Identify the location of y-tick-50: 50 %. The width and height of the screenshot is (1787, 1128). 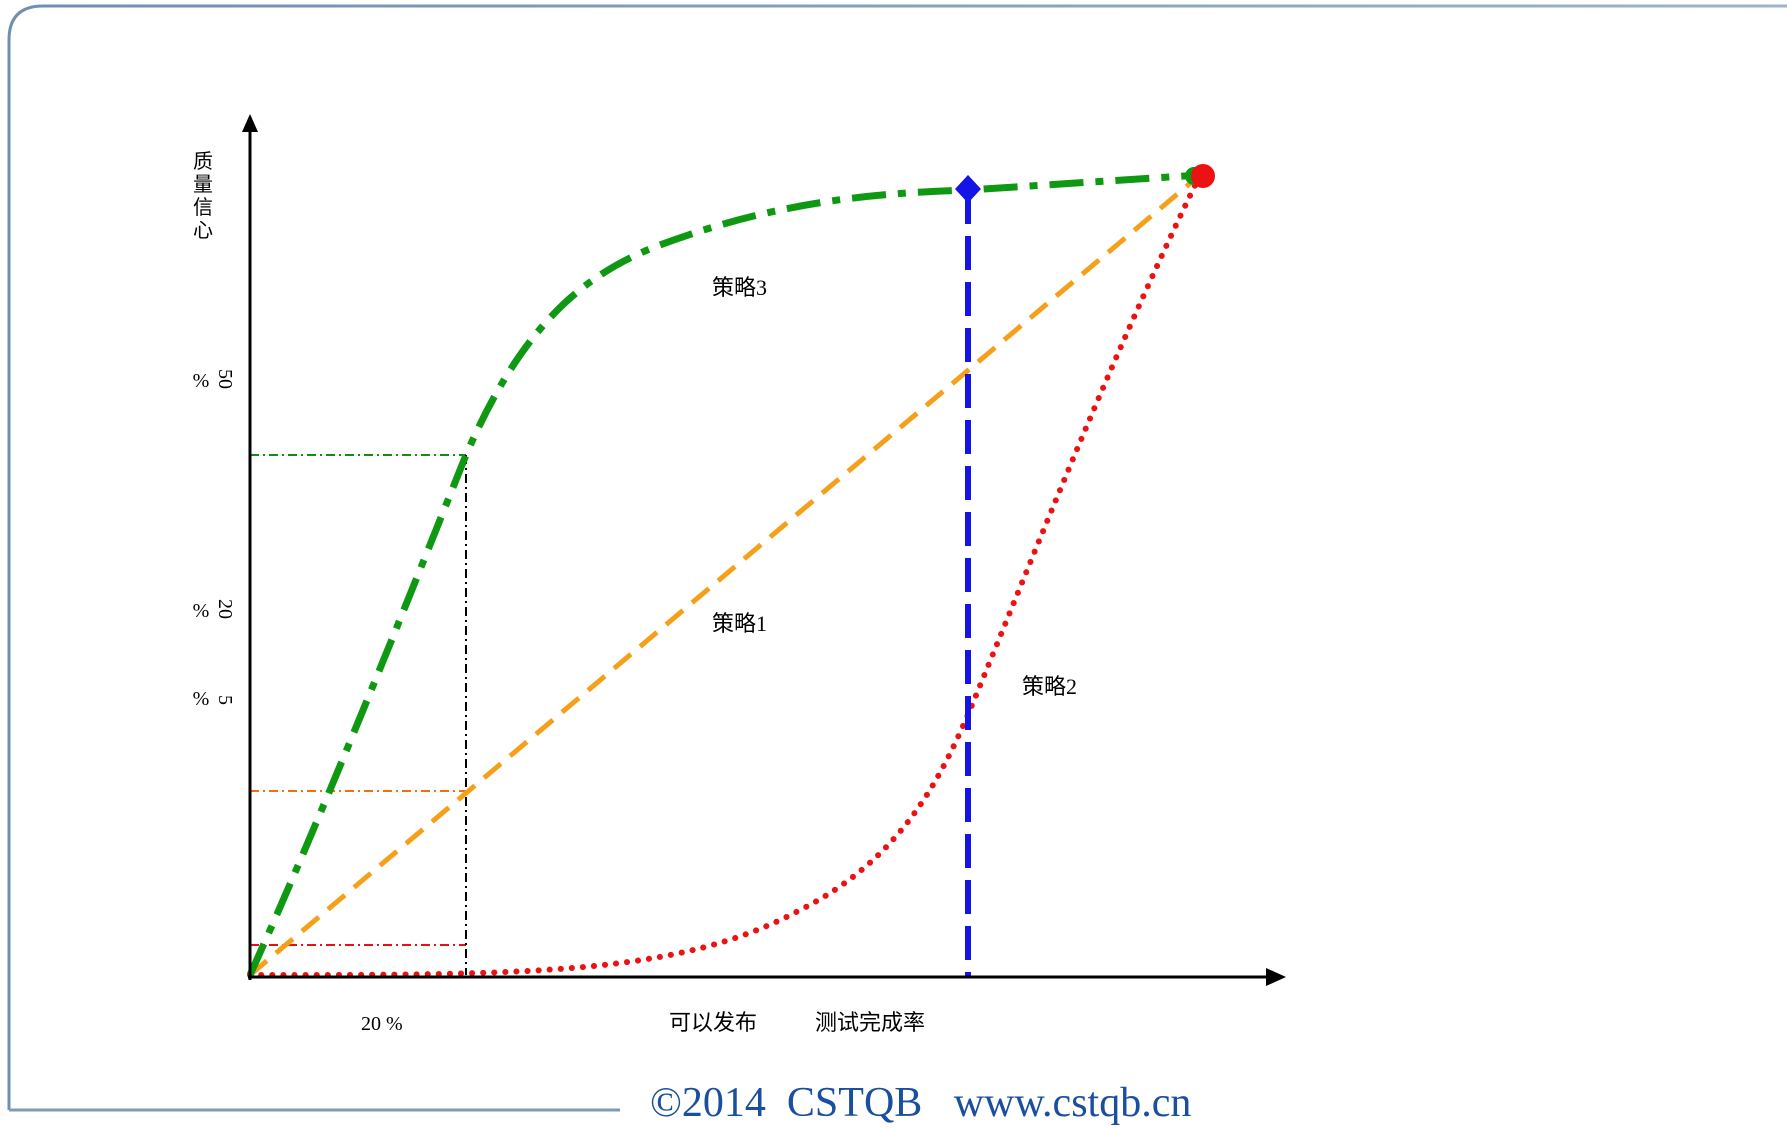
(214, 380).